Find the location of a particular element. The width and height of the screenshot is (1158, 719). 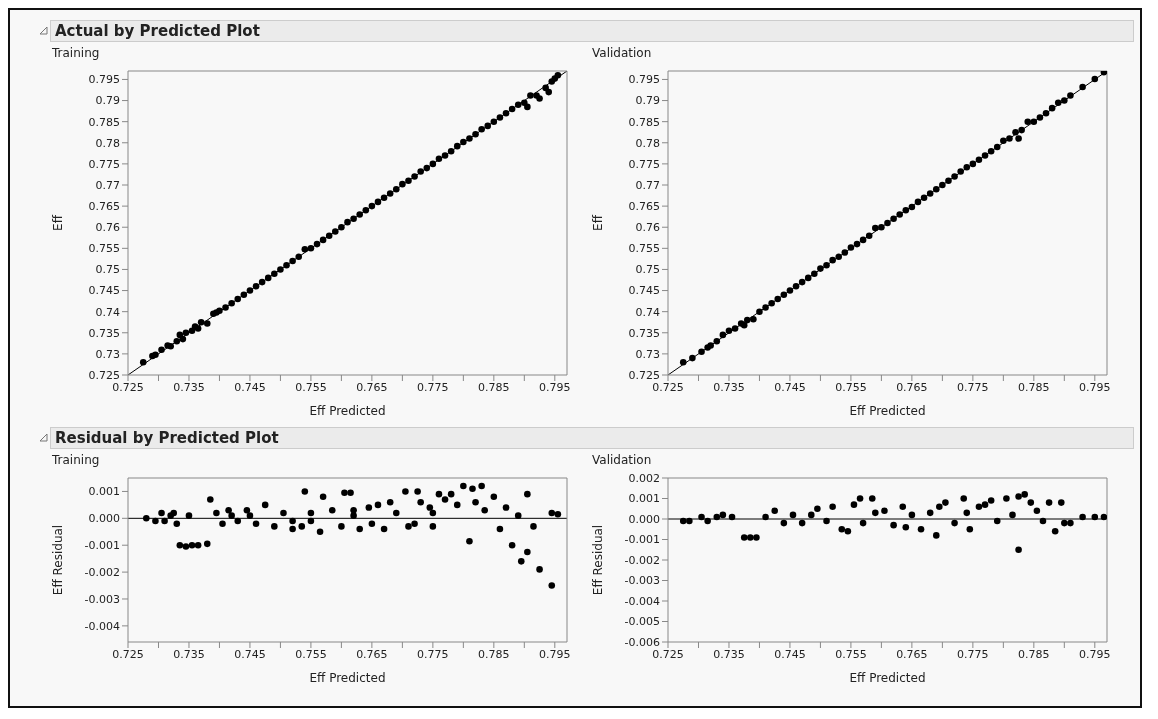

y-tick-label: 0.78 is located at coordinates (107, 143).